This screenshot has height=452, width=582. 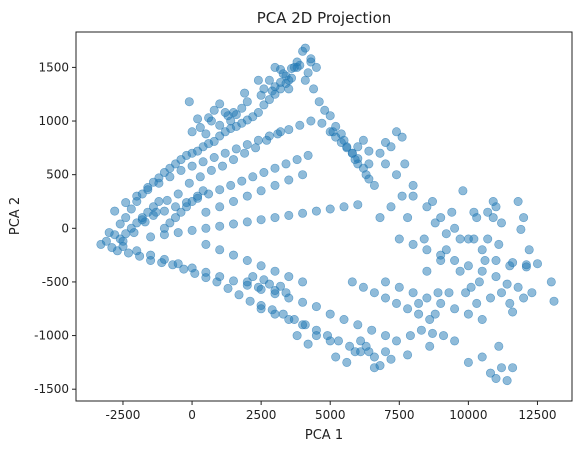 What do you see at coordinates (55, 228) in the screenshot?
I see `y-axis-ticks: -1500 -1000 -500 0 500 1000 1500` at bounding box center [55, 228].